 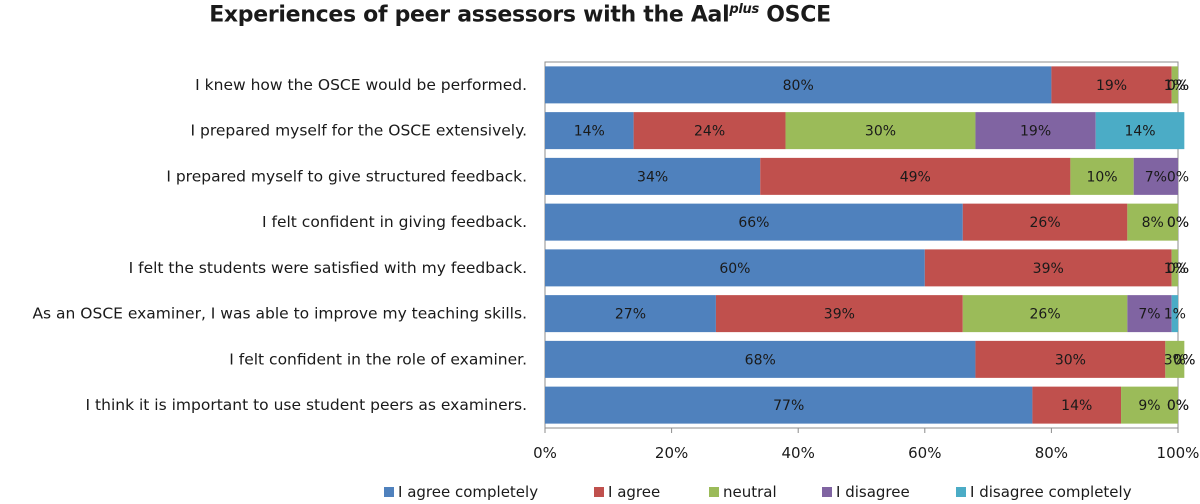 I want to click on data-label: 3%, so click(x=1175, y=360).